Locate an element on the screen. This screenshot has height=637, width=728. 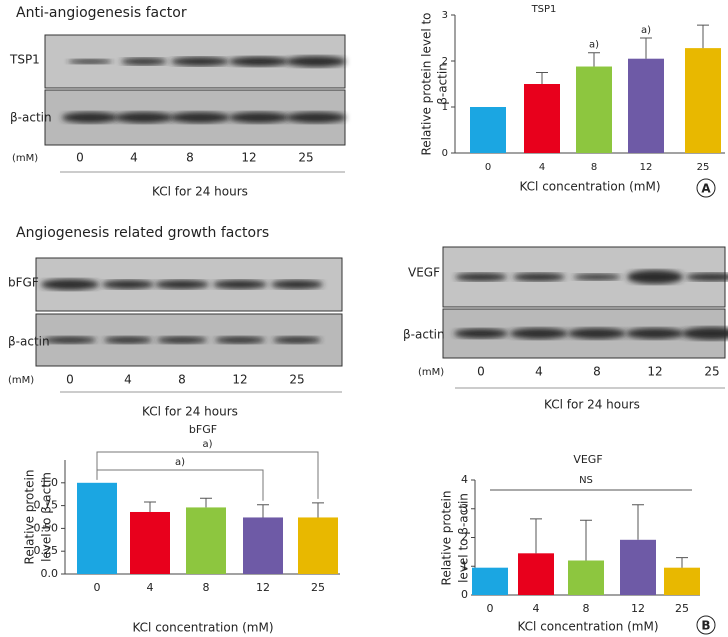
x-tick-label: 0 is located at coordinates (97, 587).